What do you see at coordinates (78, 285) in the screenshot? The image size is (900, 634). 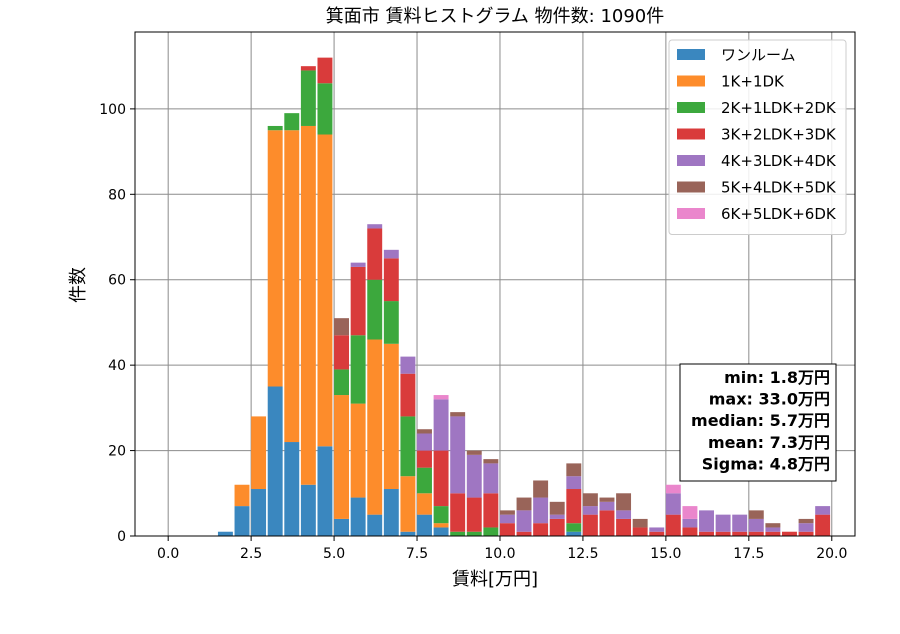 I see `y-axis-title: 件数` at bounding box center [78, 285].